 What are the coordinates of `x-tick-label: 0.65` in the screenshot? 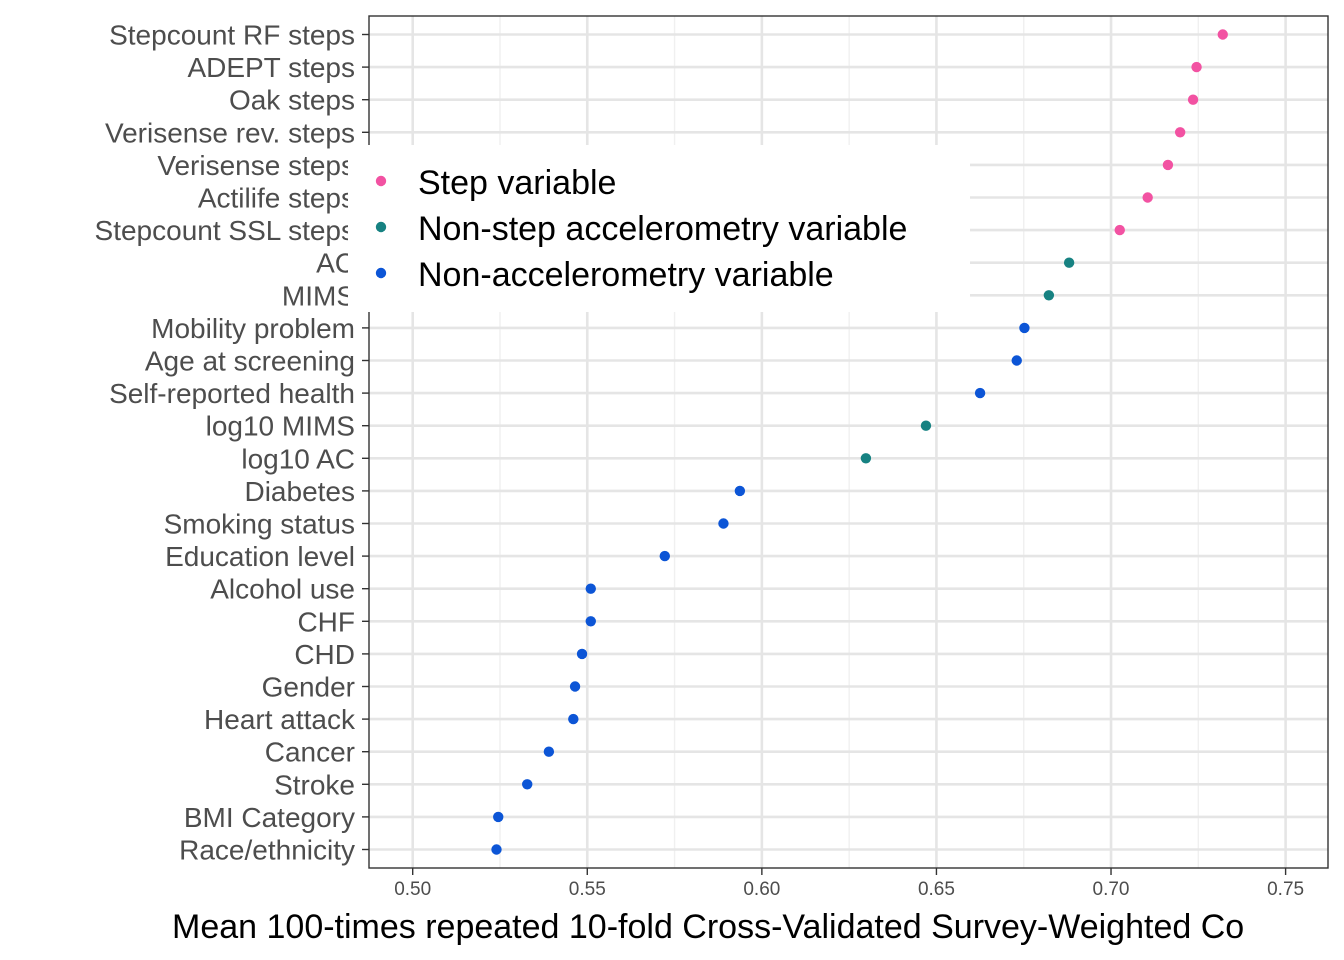 It's located at (936, 889).